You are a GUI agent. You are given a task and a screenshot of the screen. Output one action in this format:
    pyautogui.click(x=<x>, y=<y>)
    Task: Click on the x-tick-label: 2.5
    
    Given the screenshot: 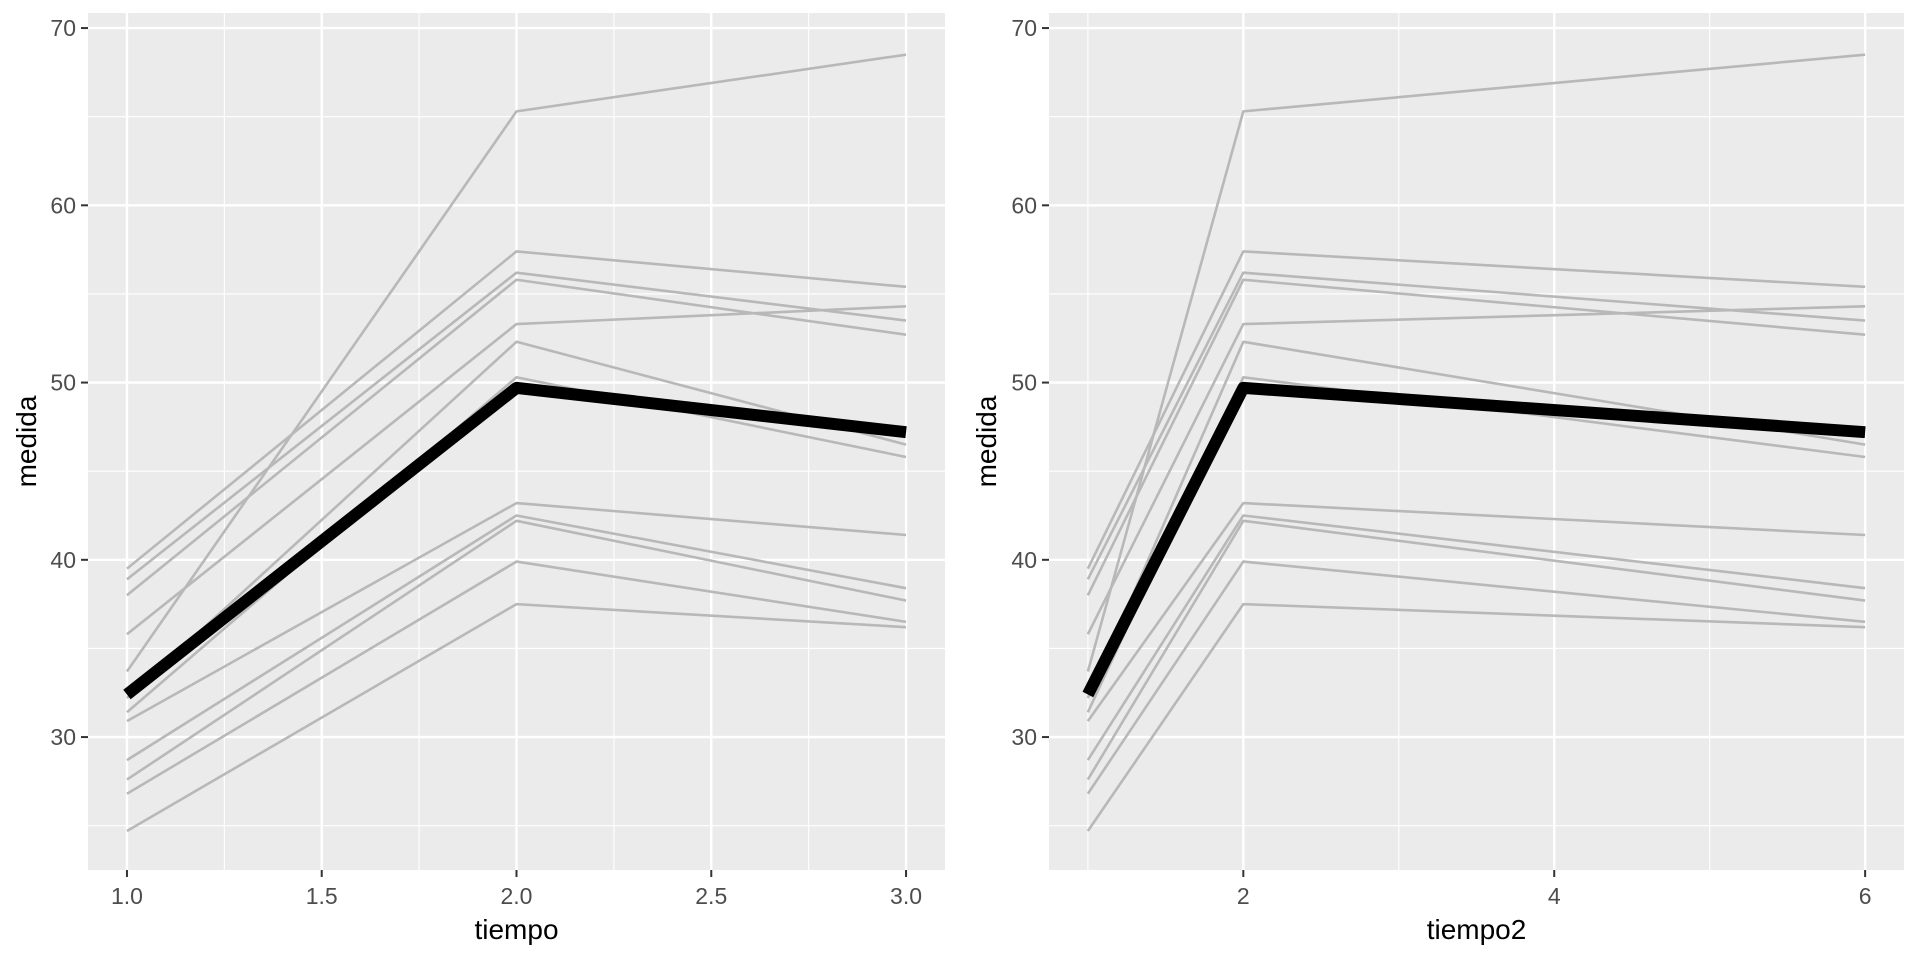 What is the action you would take?
    pyautogui.click(x=711, y=896)
    